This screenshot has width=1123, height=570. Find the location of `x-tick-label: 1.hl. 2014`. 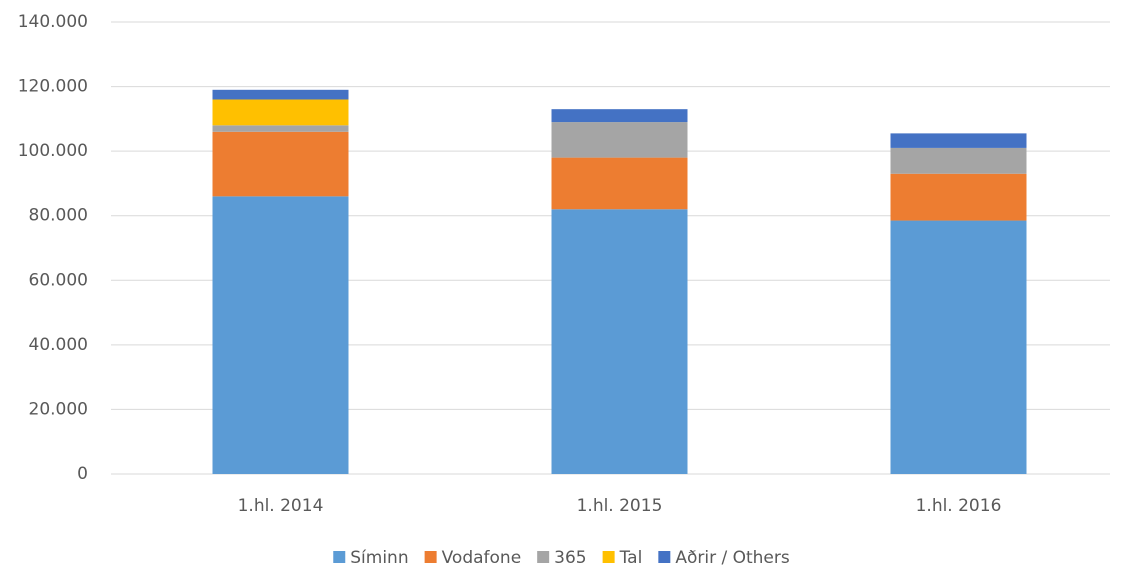

x-tick-label: 1.hl. 2014 is located at coordinates (281, 506).